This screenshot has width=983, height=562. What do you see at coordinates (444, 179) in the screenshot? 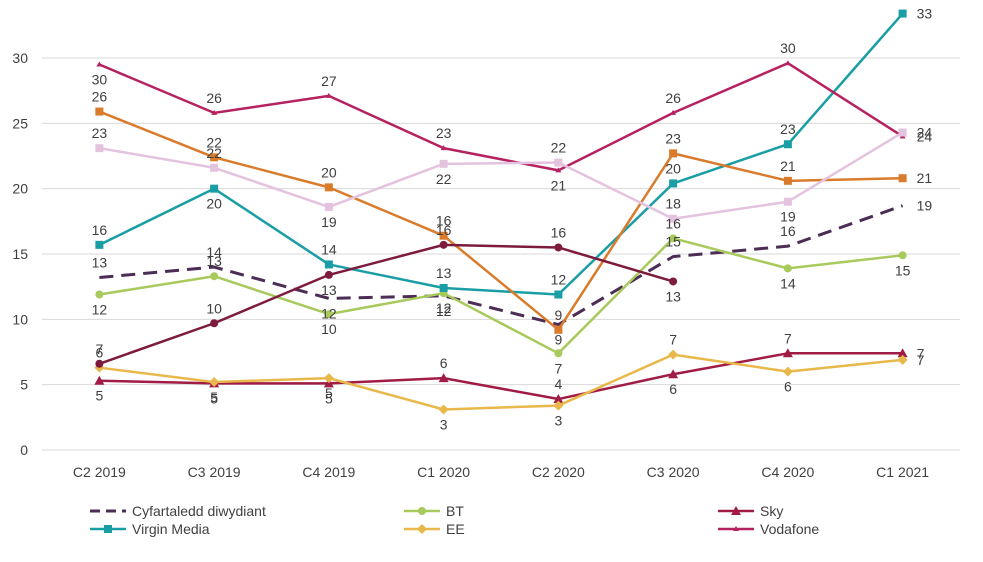
I see `data-label-7-3: 22` at bounding box center [444, 179].